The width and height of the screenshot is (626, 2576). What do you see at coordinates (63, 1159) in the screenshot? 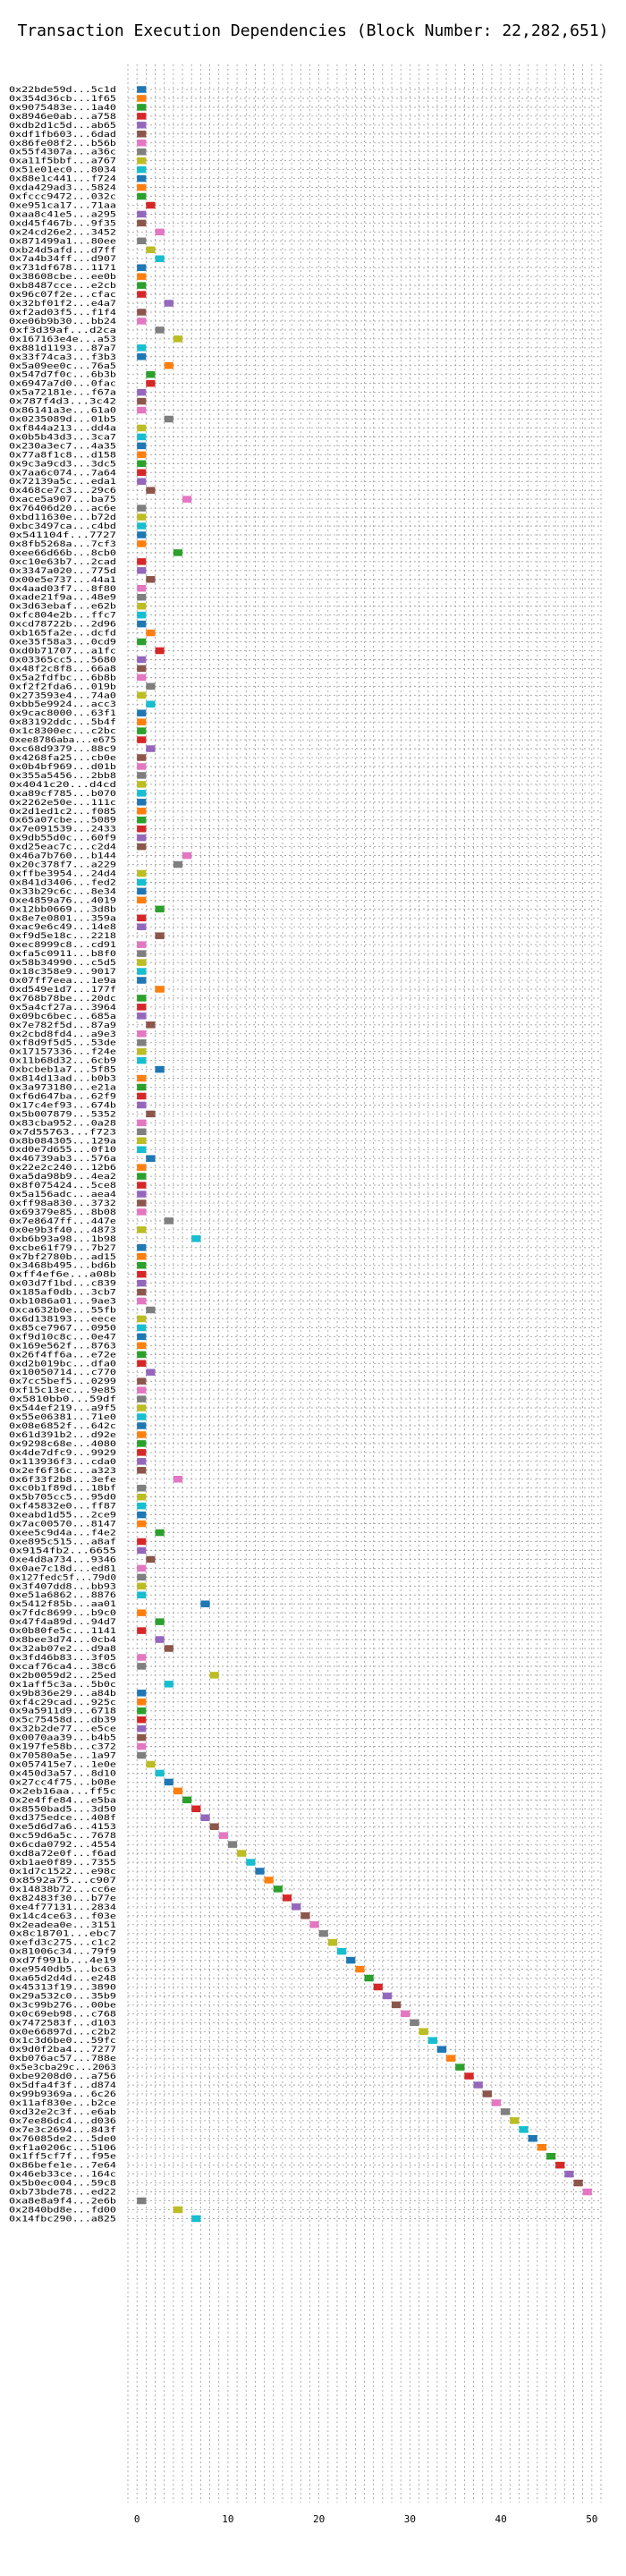
I see `y-tick-label: 0x46739ab3...576a` at bounding box center [63, 1159].